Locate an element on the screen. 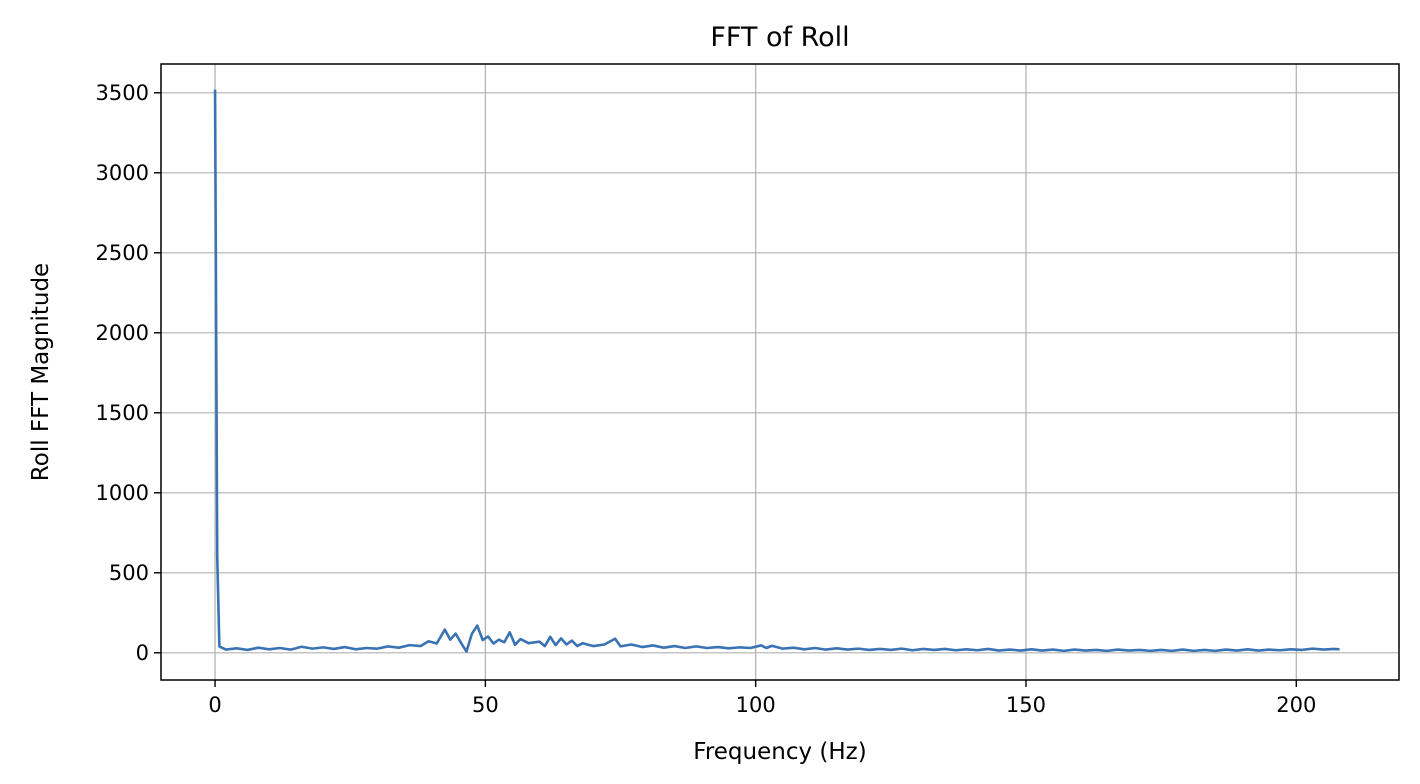  y-tick-label: 1000 is located at coordinates (122, 493).